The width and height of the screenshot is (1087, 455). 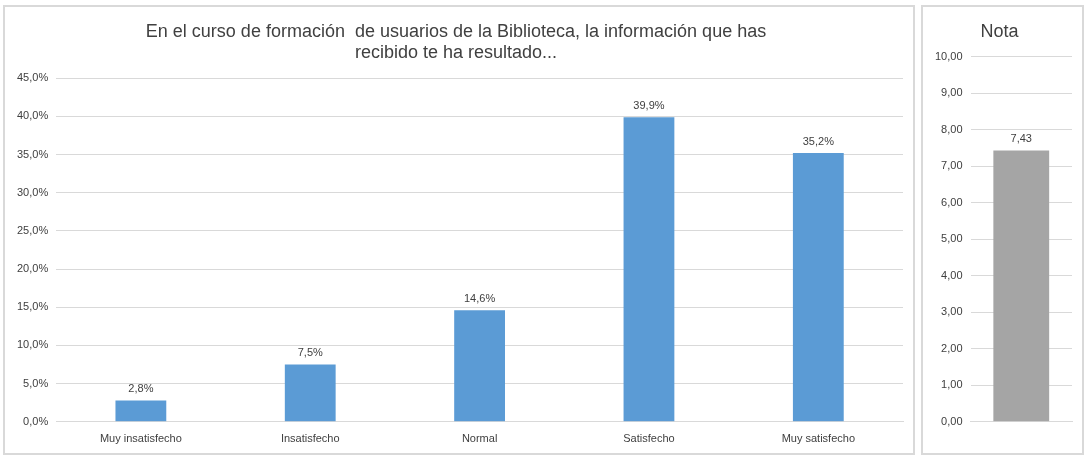 I want to click on x-tick-label: Muy insatisfecho, so click(x=140, y=438).